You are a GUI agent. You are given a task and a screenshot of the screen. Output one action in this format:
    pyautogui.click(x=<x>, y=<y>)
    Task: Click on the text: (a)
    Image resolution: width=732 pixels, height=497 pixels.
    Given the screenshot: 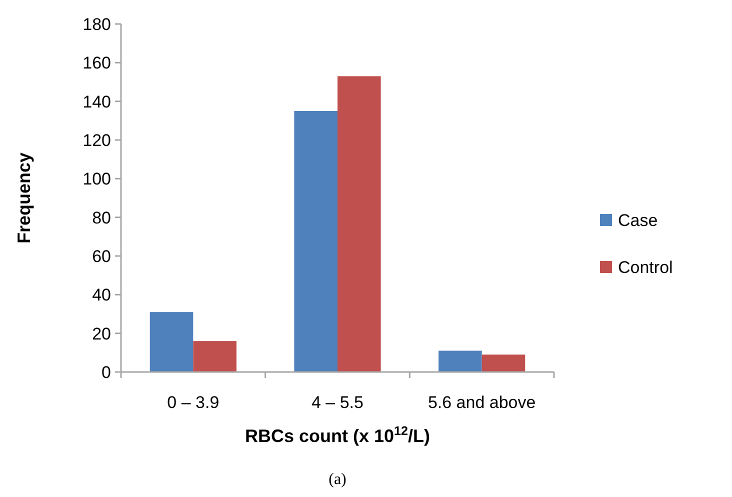 What is the action you would take?
    pyautogui.click(x=337, y=479)
    